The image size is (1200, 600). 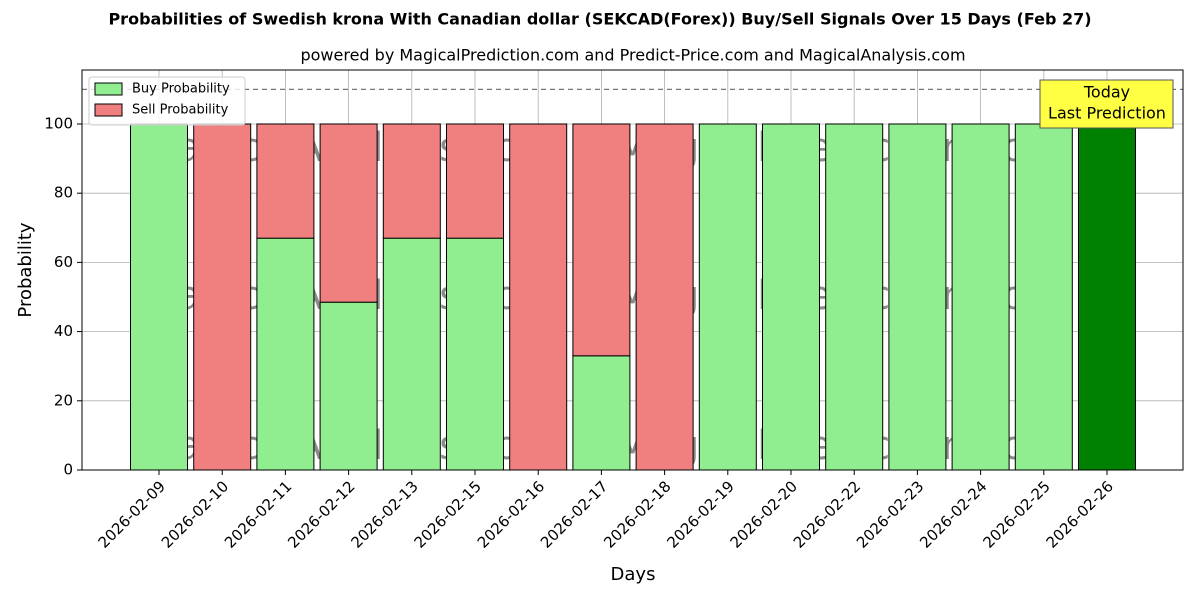 I want to click on x-tick-label: 2026-02-18, so click(x=637, y=514).